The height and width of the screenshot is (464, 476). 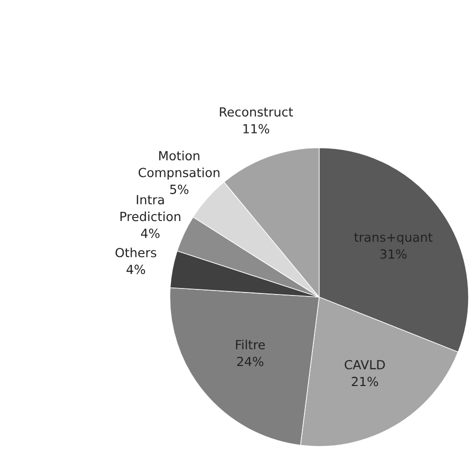 What do you see at coordinates (250, 361) in the screenshot?
I see `data-label: 24%` at bounding box center [250, 361].